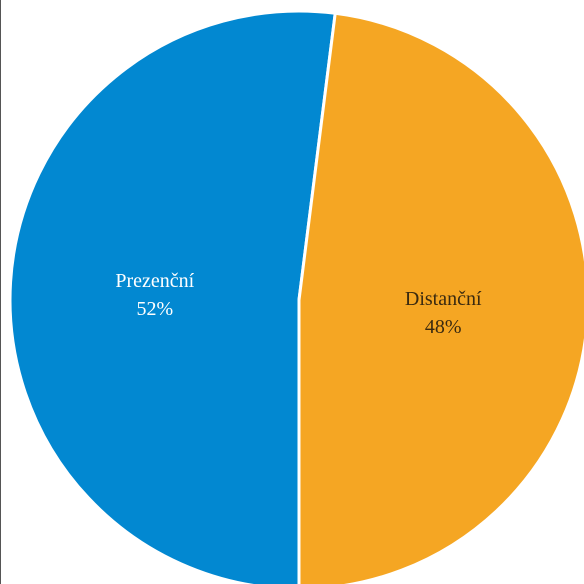 The height and width of the screenshot is (584, 584). What do you see at coordinates (443, 327) in the screenshot?
I see `slice-value-label: 48%` at bounding box center [443, 327].